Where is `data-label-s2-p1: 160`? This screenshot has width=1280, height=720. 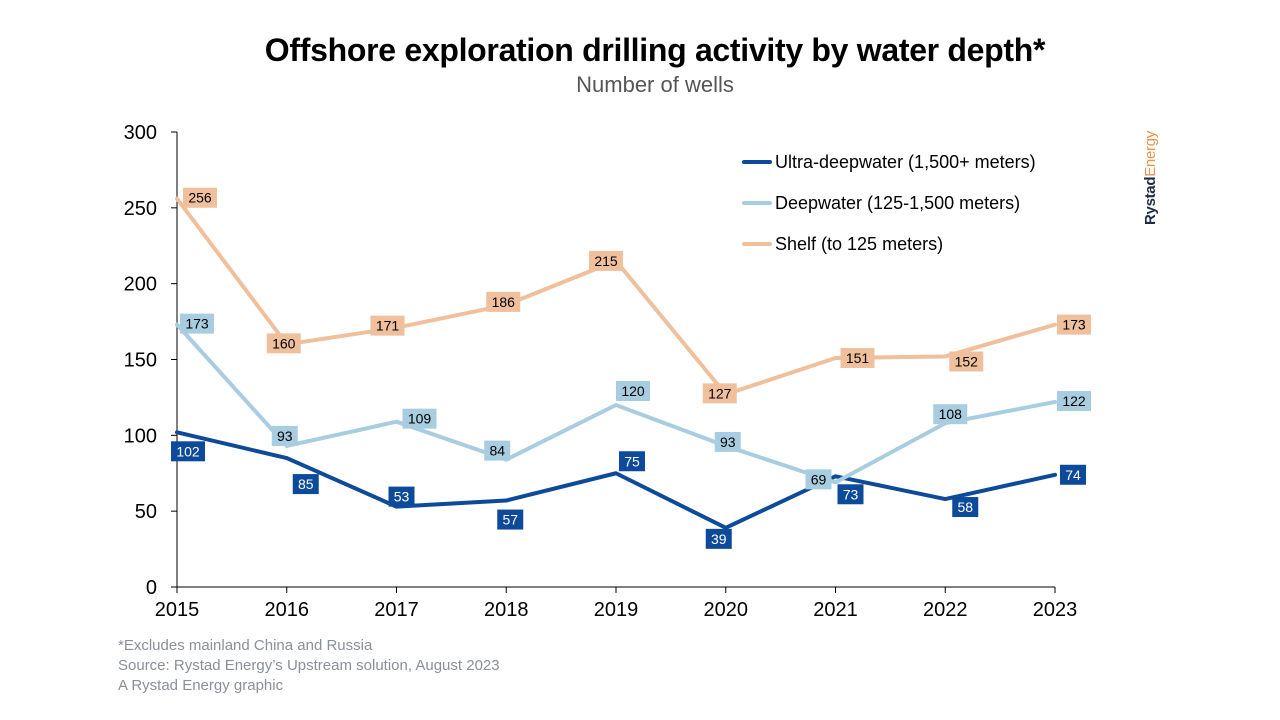
data-label-s2-p1: 160 is located at coordinates (284, 343).